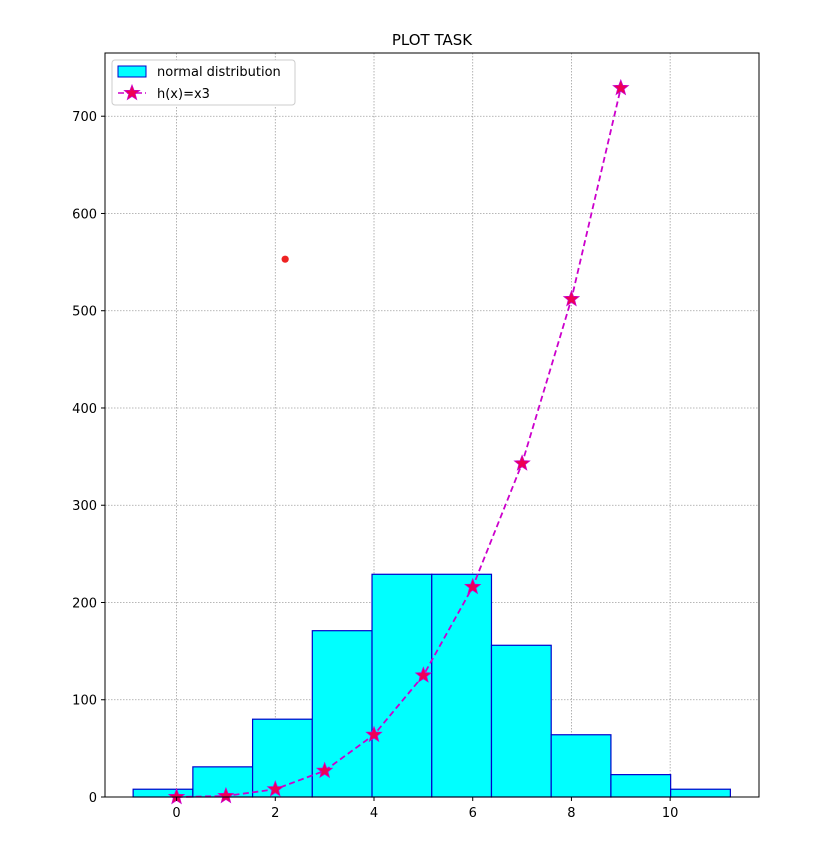  What do you see at coordinates (374, 813) in the screenshot?
I see `x-tick-label: 4` at bounding box center [374, 813].